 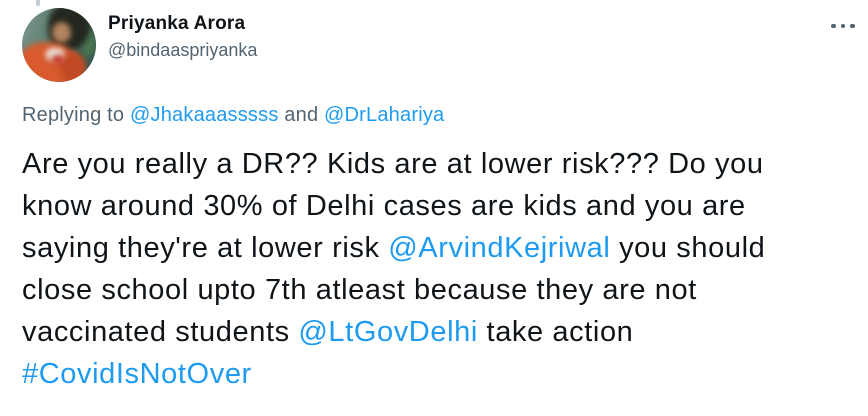 I want to click on replying-to-label: Replying to, so click(x=76, y=115).